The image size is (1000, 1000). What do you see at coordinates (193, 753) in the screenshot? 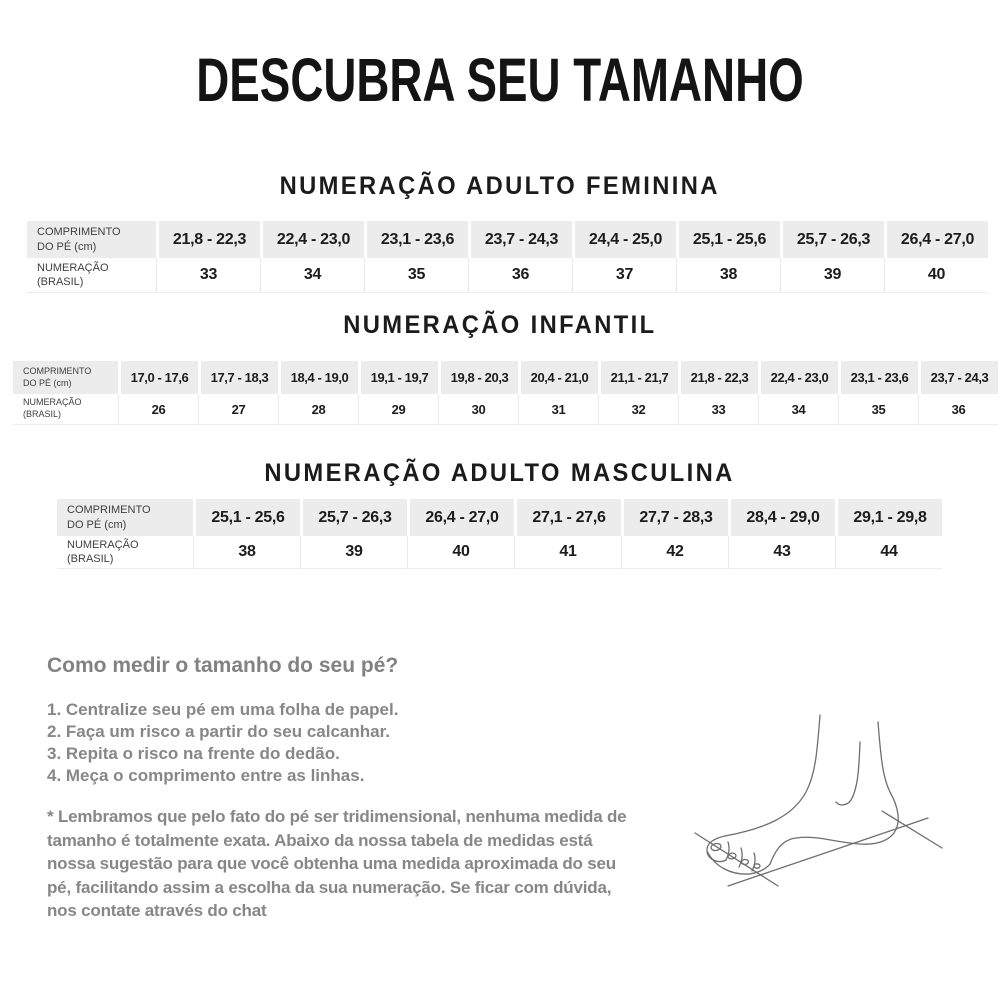
I see `howto-step: 3. Repita o risco na frente do dedão.` at bounding box center [193, 753].